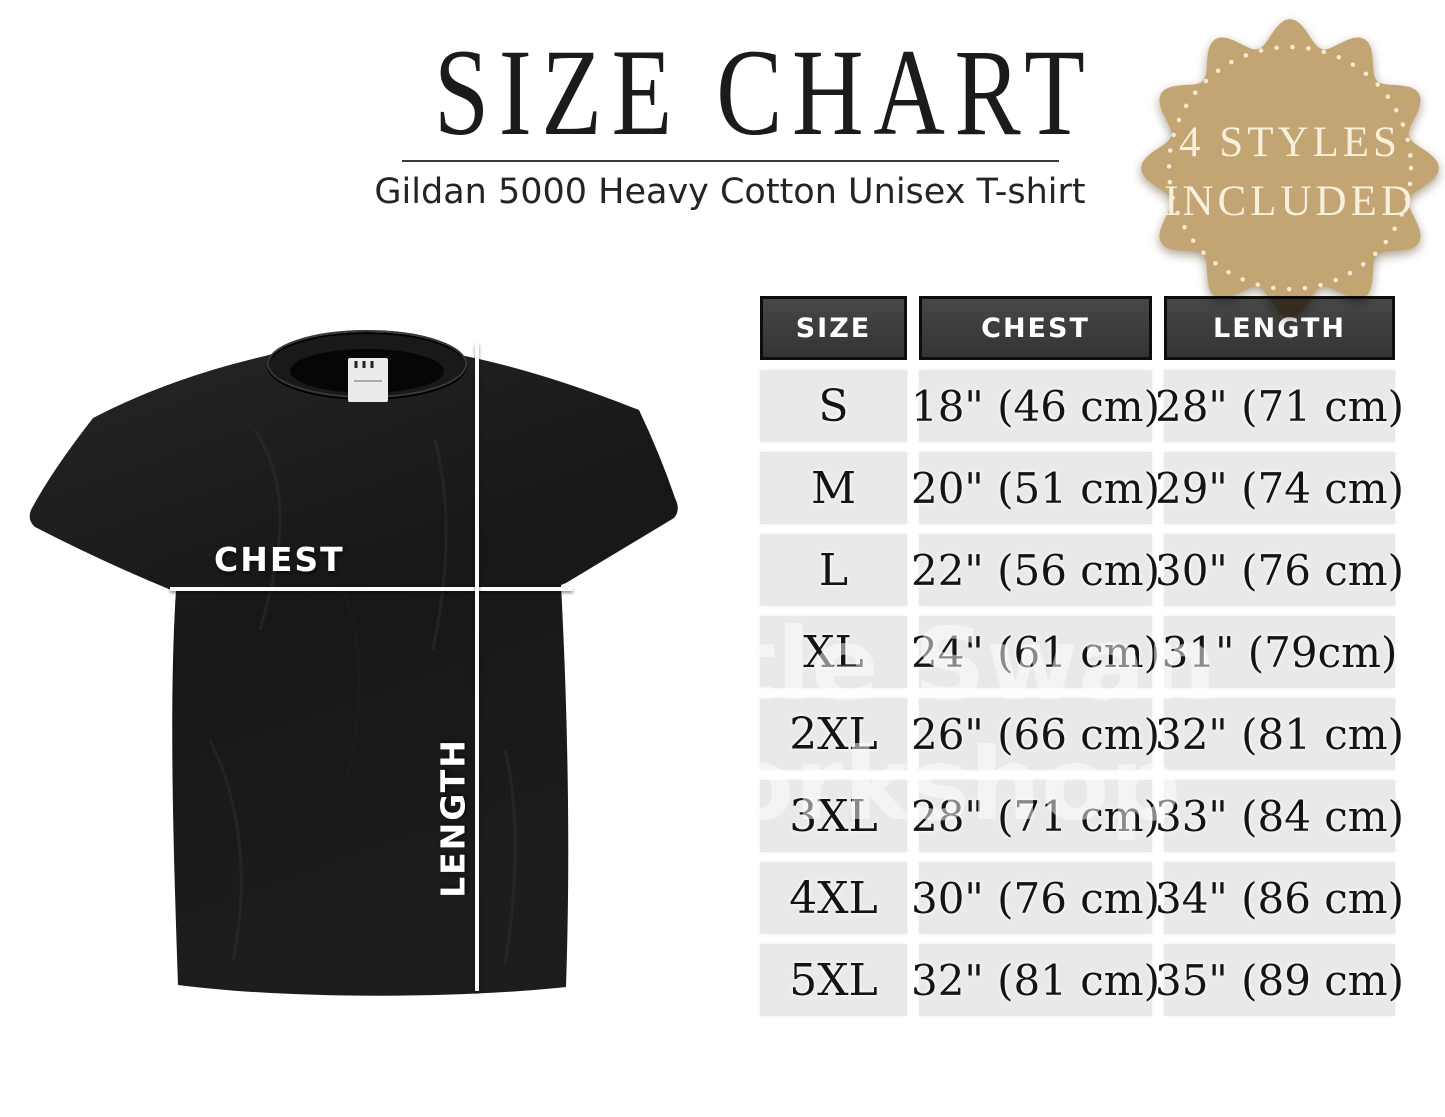 The image size is (1445, 1117). What do you see at coordinates (1035, 652) in the screenshot?
I see `cell-chest: 24" (61 cm)` at bounding box center [1035, 652].